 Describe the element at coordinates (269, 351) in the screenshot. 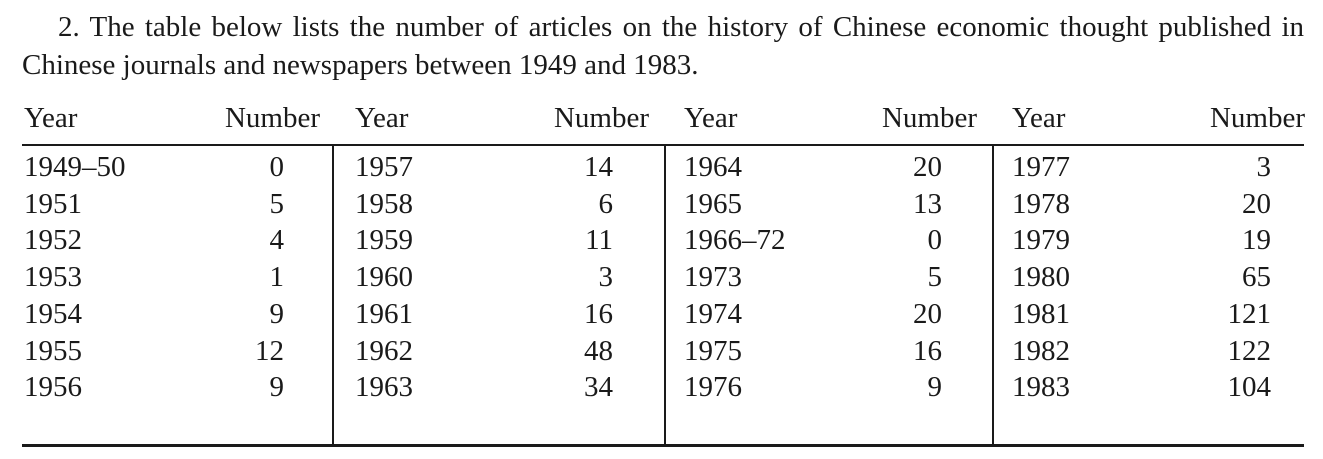

I see `number-cell: 12` at that location.